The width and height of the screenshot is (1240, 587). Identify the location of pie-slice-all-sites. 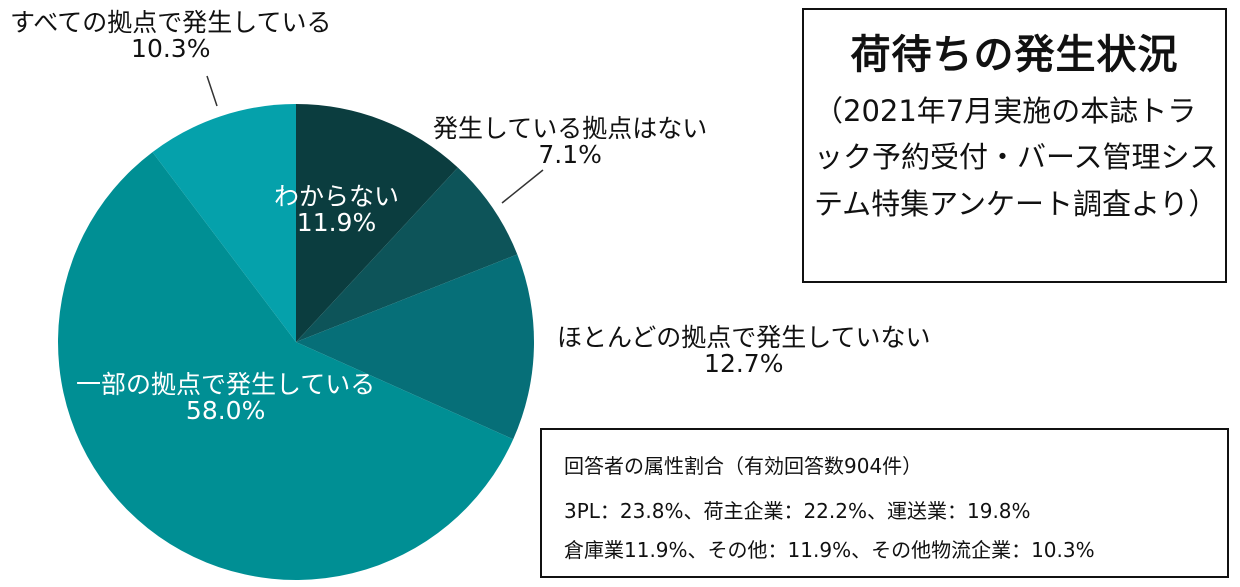
(224, 223).